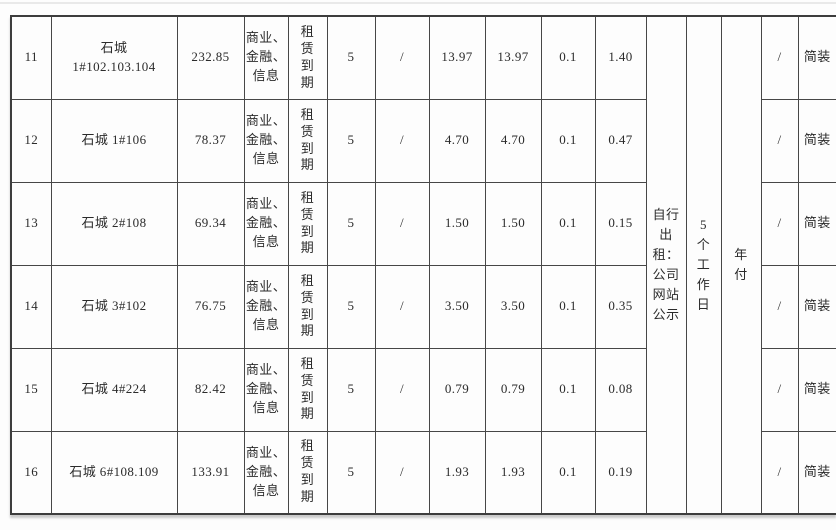 The height and width of the screenshot is (530, 836). I want to click on cell-asset-name: 石城 1#102.103.104, so click(114, 57).